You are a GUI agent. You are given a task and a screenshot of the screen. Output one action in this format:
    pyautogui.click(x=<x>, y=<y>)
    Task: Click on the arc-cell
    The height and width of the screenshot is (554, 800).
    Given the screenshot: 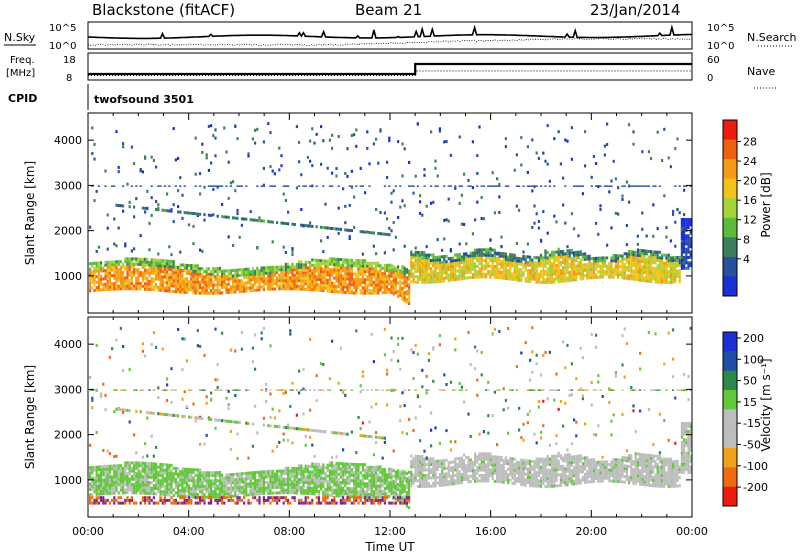 What is the action you would take?
    pyautogui.click(x=292, y=428)
    